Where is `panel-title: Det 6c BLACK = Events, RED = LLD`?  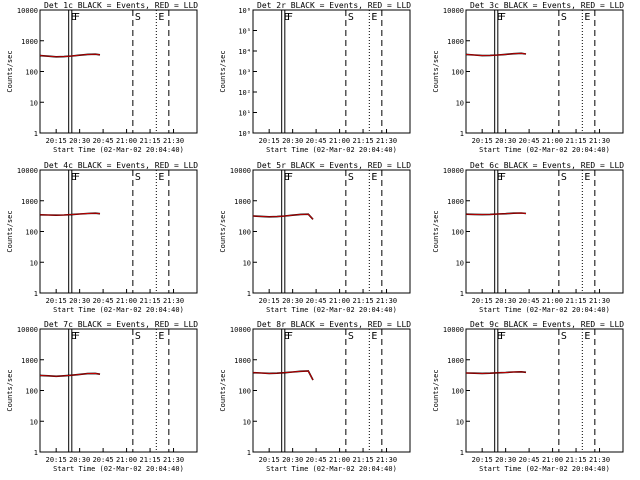 panel-title: Det 6c BLACK = Events, RED = LLD is located at coordinates (547, 165).